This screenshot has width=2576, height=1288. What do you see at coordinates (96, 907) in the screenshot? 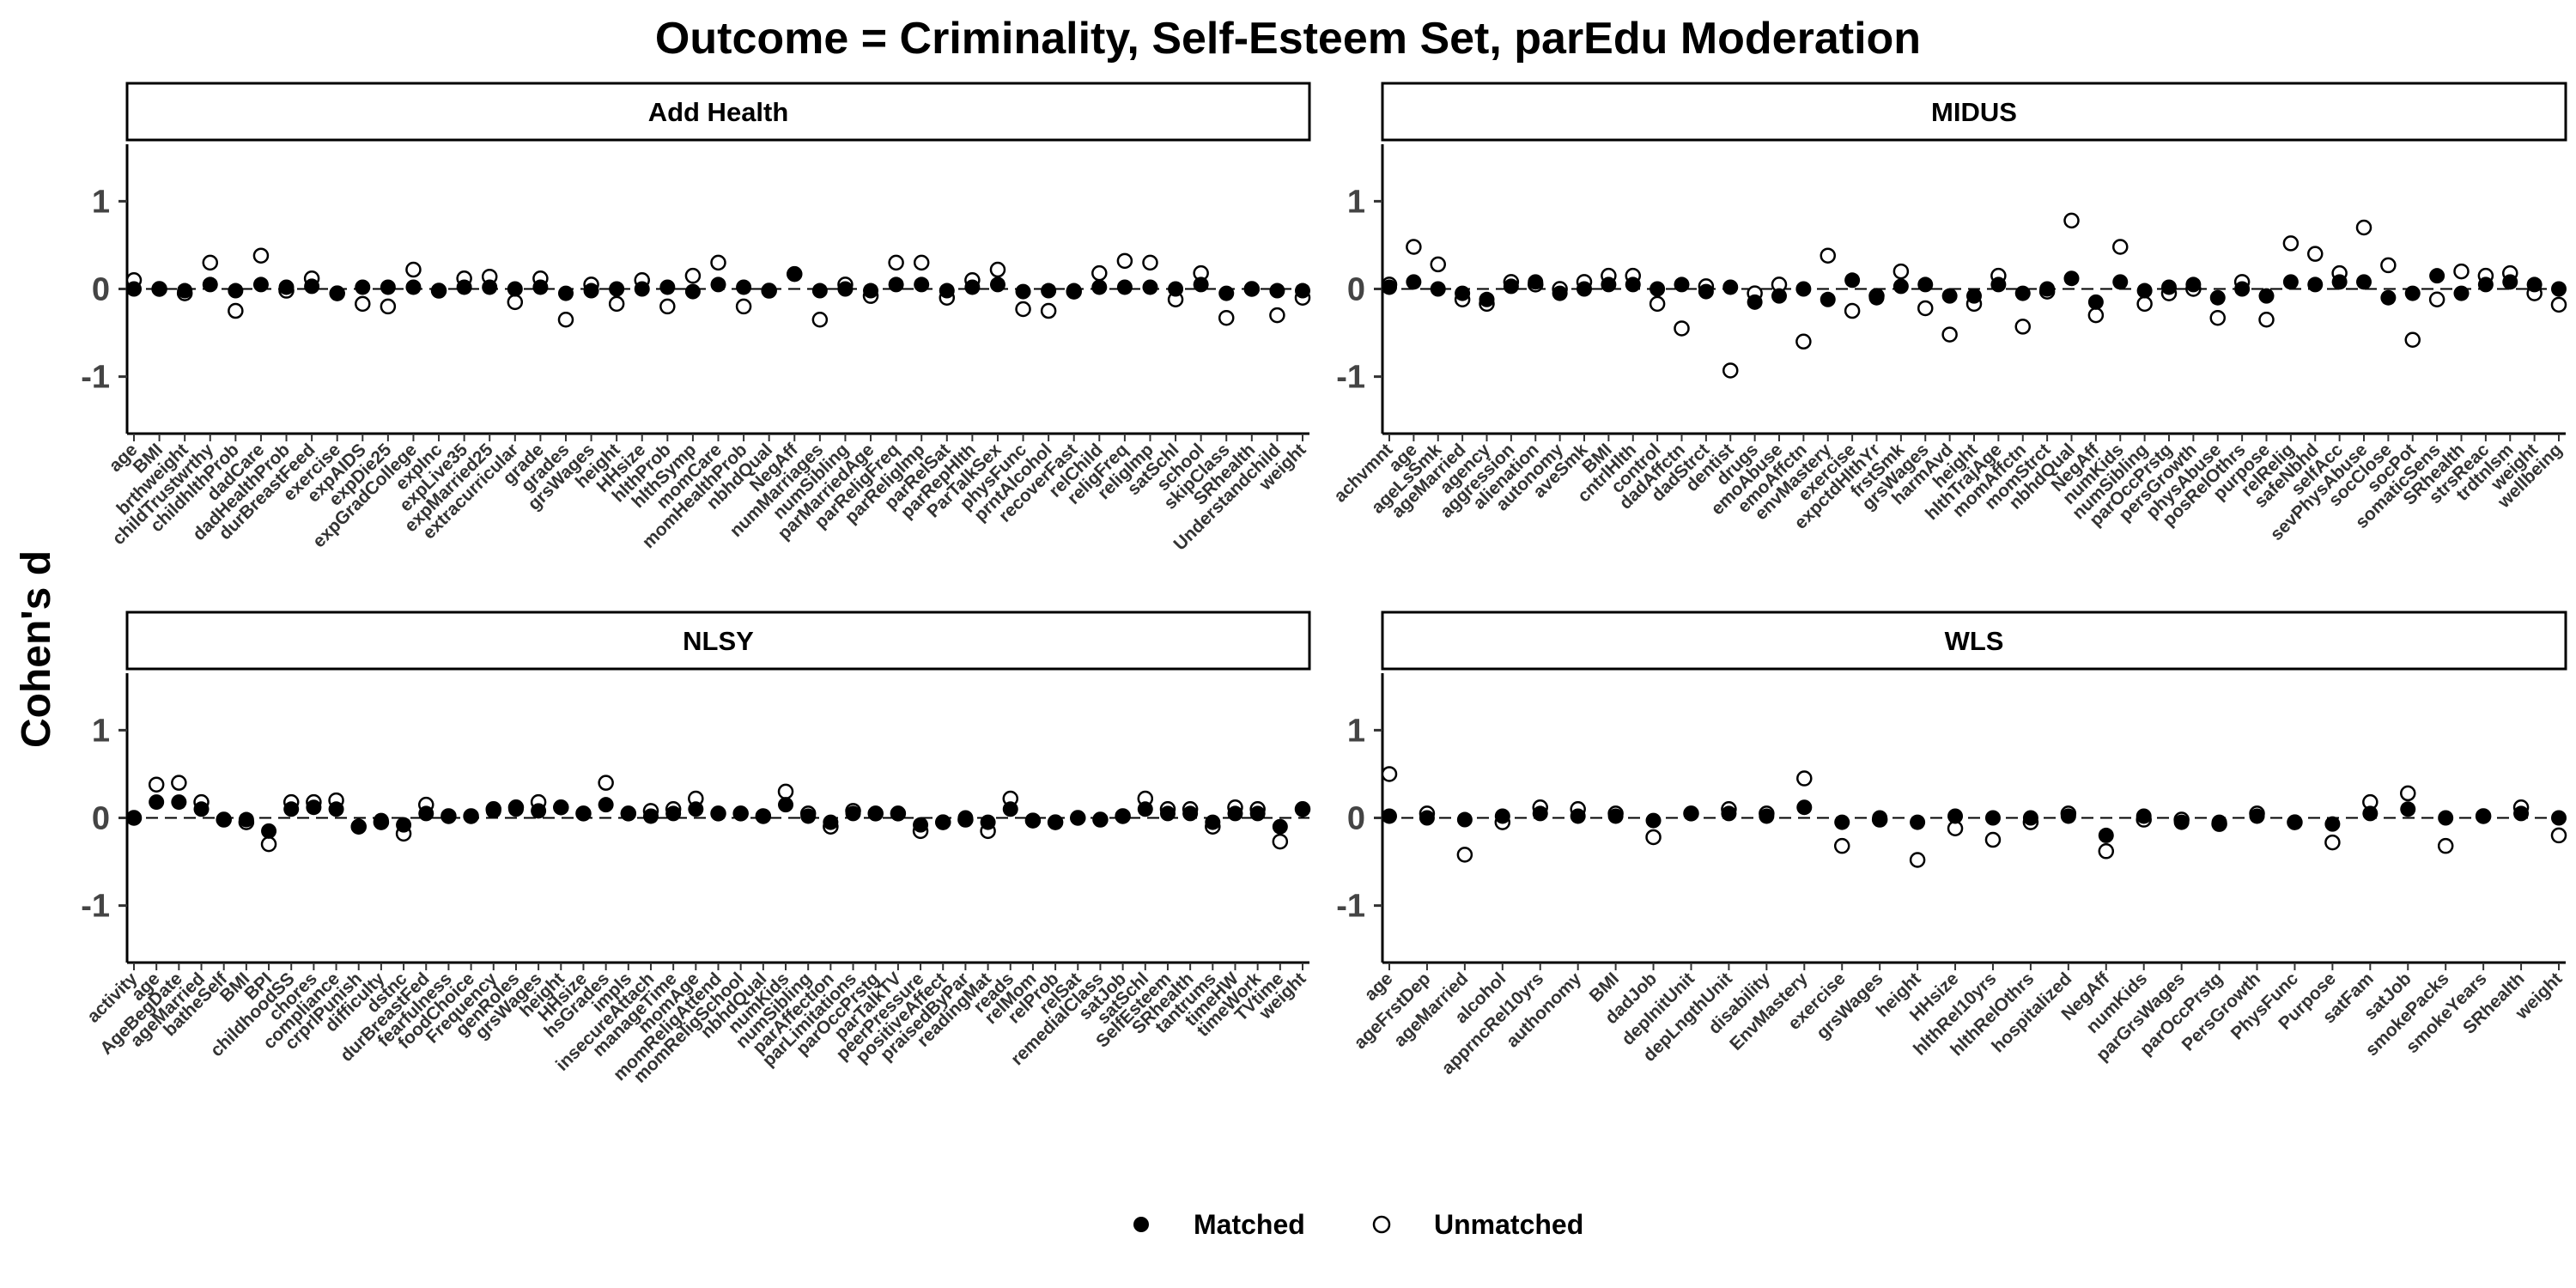
I see `y-tick-label: -1` at bounding box center [96, 907].